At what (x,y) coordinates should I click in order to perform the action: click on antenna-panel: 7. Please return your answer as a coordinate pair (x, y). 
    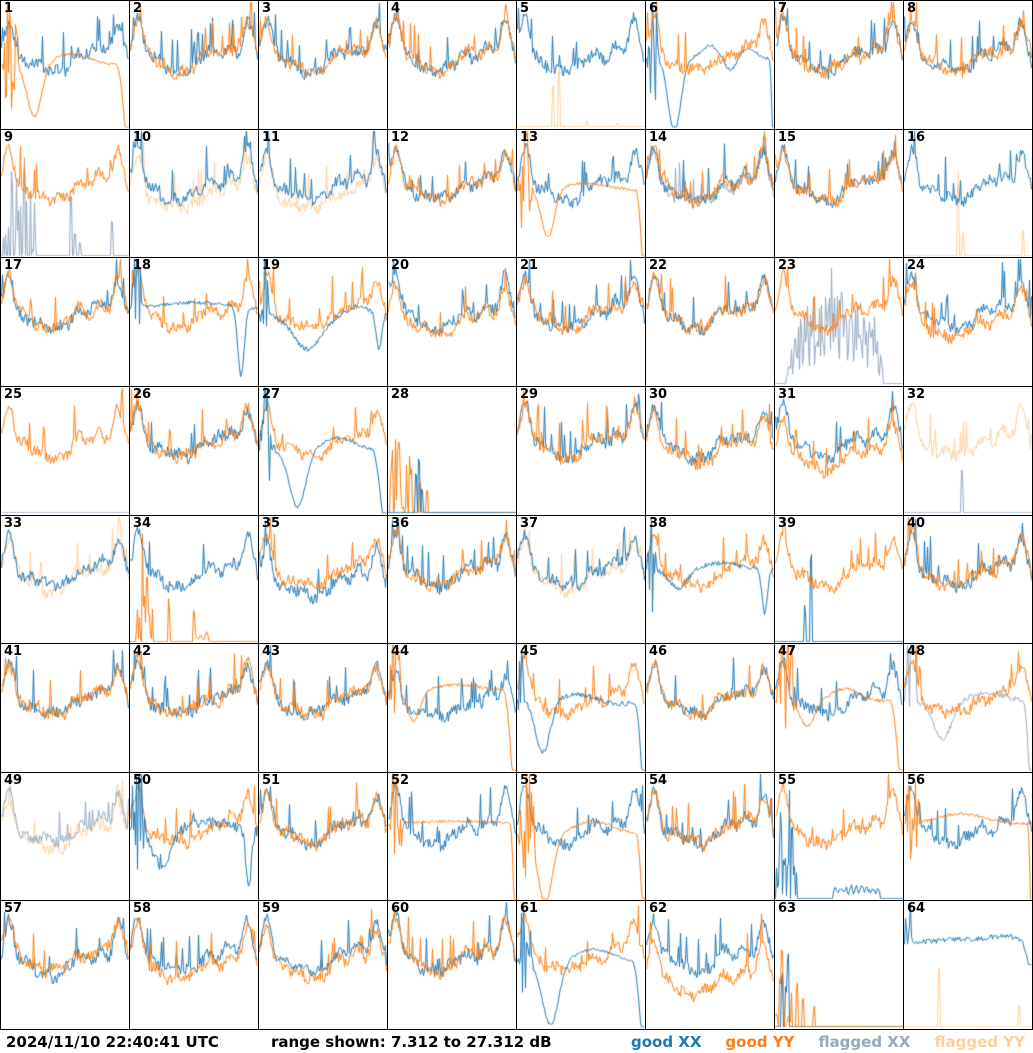
    Looking at the image, I should click on (839, 65).